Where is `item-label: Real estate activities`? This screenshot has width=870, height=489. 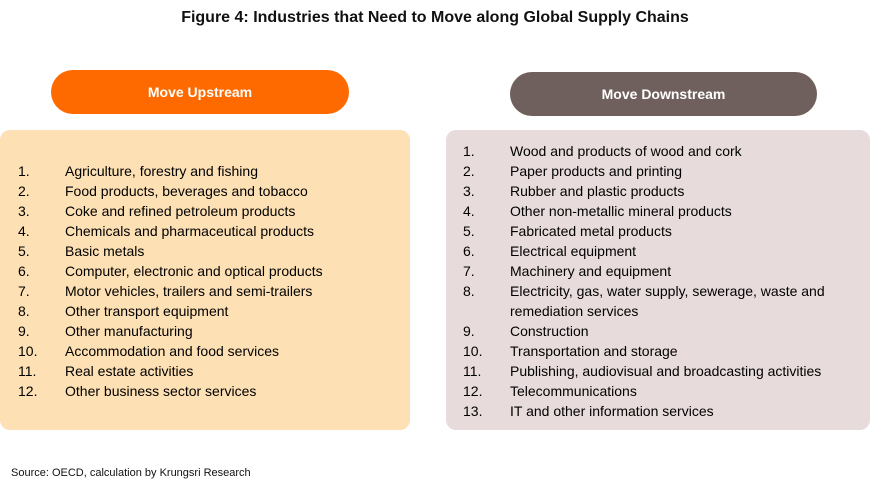
item-label: Real estate activities is located at coordinates (129, 371).